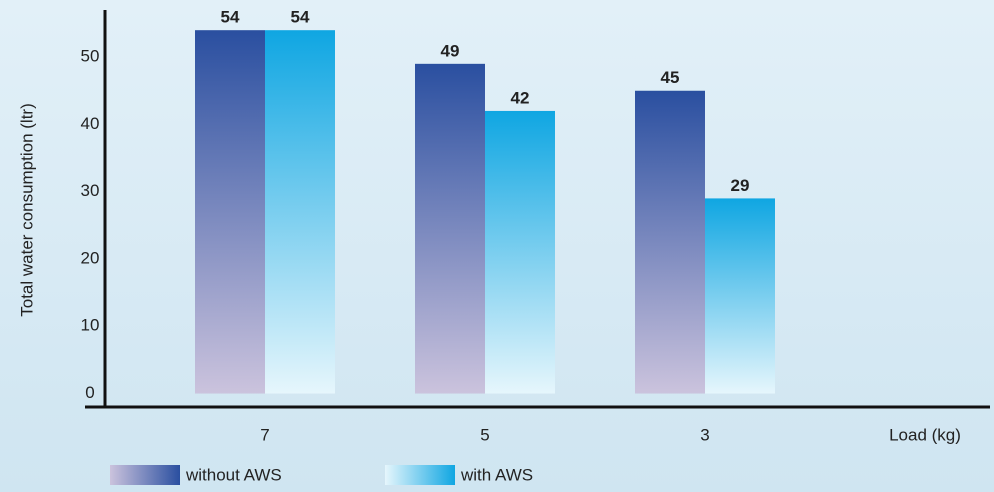 The width and height of the screenshot is (994, 492). I want to click on y-tick-label: 50, so click(90, 56).